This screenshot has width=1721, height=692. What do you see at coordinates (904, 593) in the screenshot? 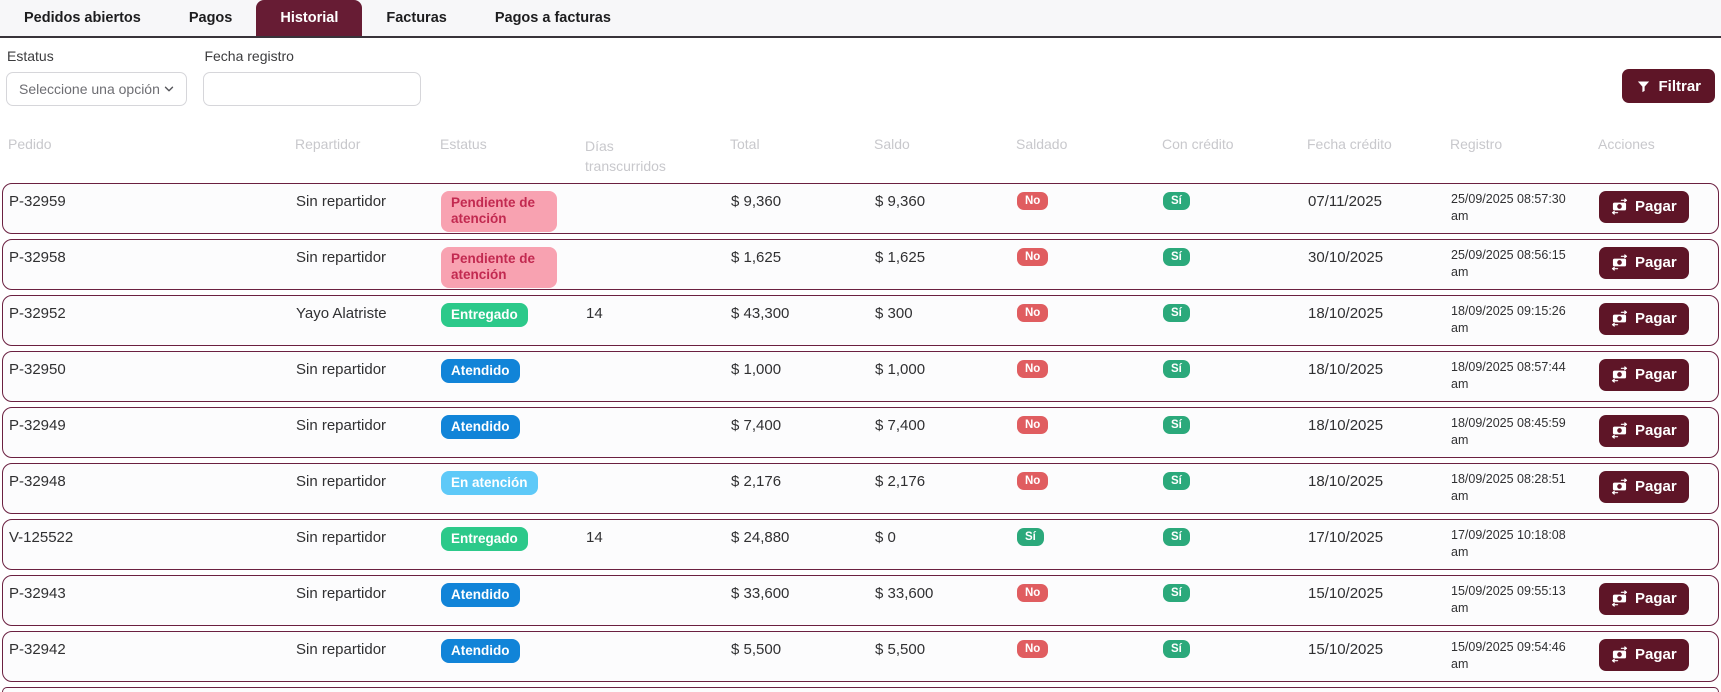
I see `saldo-cell: $ 33,600` at bounding box center [904, 593].